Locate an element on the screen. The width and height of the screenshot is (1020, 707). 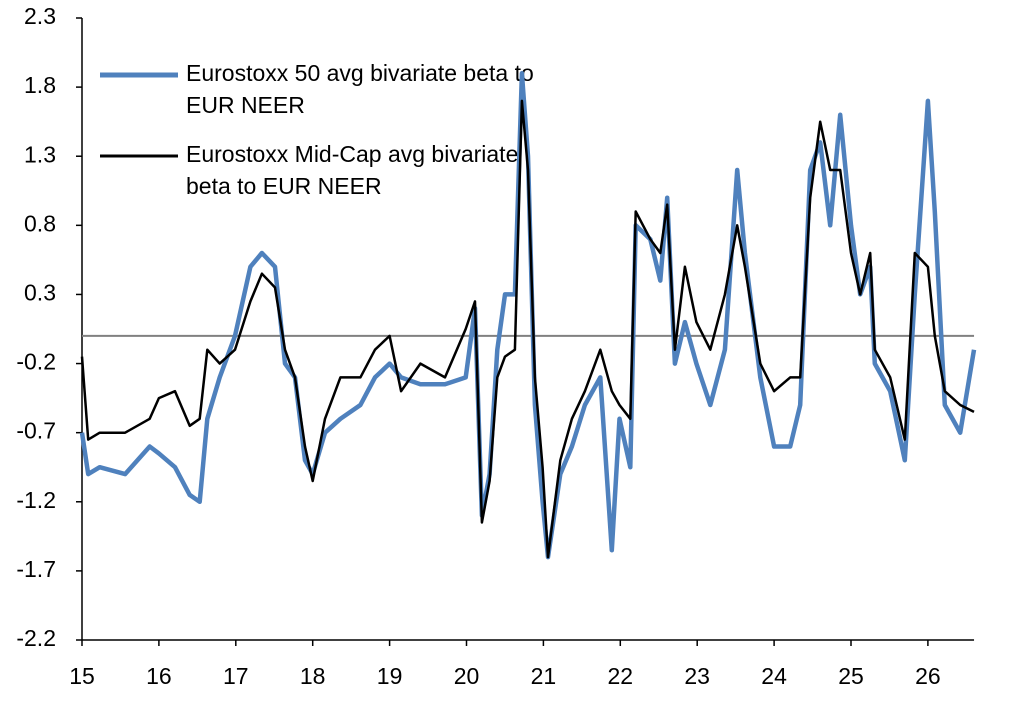
legend-label-line: EUR NEER is located at coordinates (245, 105).